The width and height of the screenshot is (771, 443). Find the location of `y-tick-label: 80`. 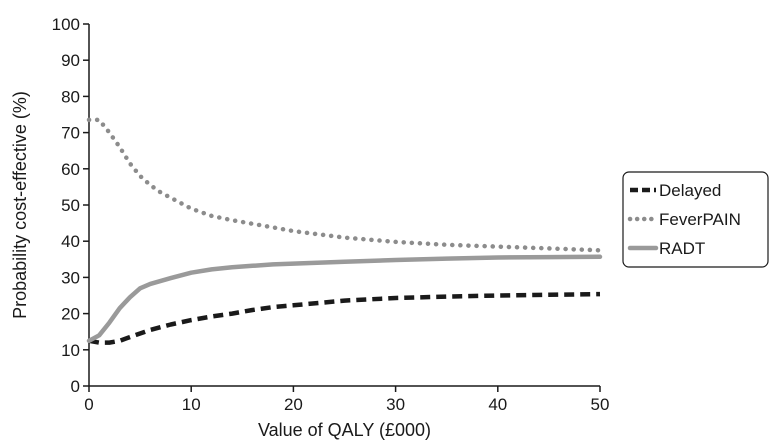

y-tick-label: 80 is located at coordinates (70, 96).